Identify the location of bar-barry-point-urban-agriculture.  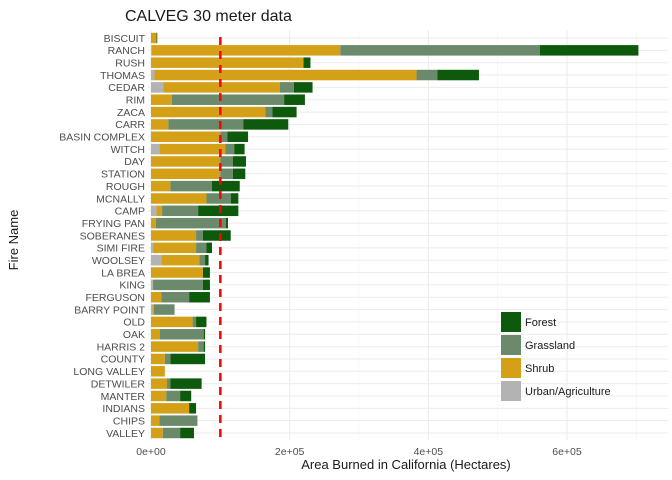
(152, 309).